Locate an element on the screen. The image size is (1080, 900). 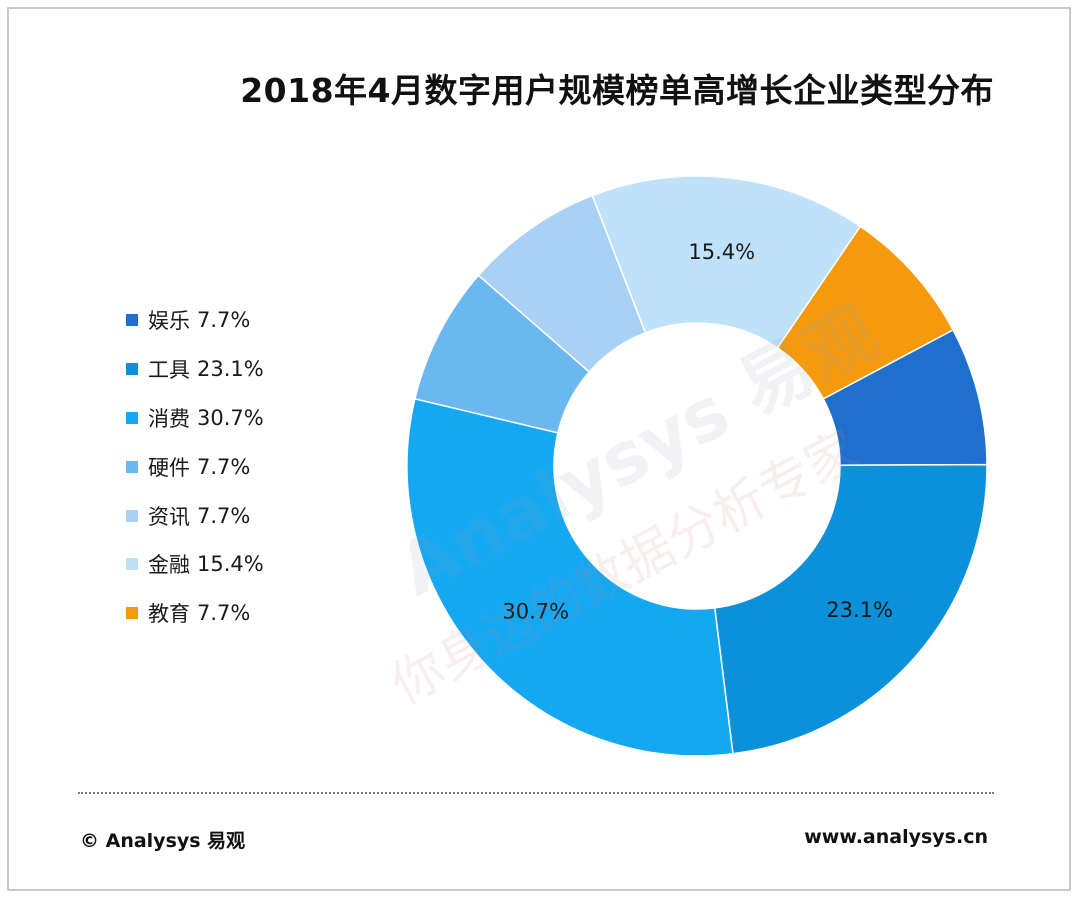
legend-label: 消费 is located at coordinates (169, 418).